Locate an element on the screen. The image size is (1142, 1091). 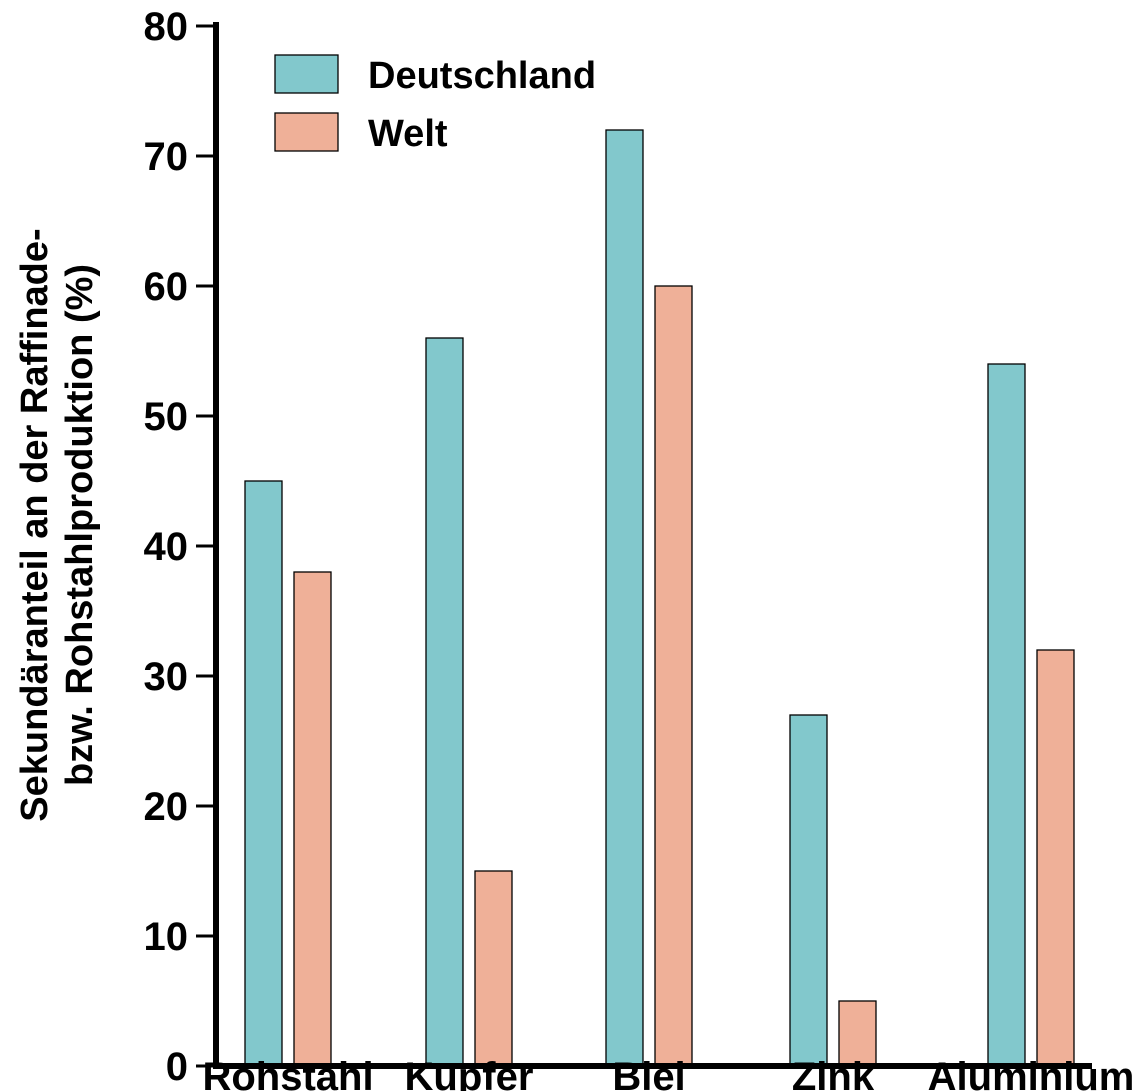
y-ticks: 0 10 20 30 40 50 60 70 80 is located at coordinates (180, 547).